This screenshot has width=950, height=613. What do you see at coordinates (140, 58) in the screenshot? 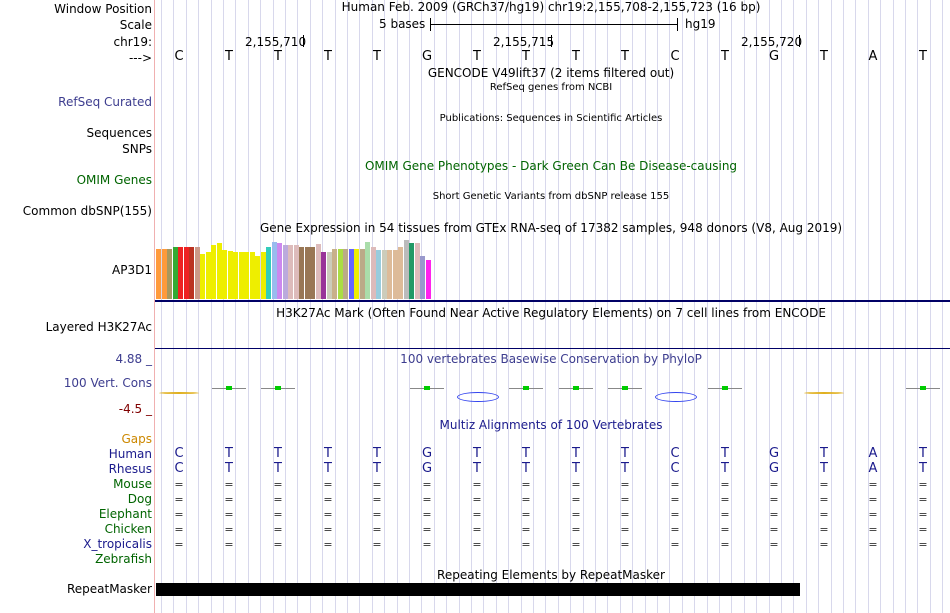
I see `strand-label: --->` at bounding box center [140, 58].